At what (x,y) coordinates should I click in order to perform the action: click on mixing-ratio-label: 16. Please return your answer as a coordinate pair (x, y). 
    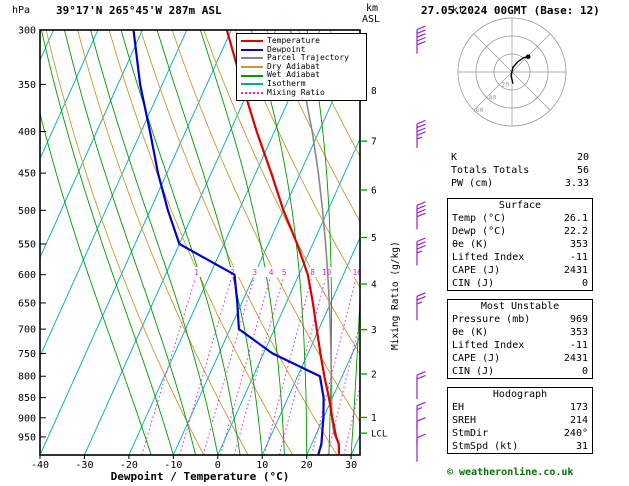
    Looking at the image, I should click on (358, 272).